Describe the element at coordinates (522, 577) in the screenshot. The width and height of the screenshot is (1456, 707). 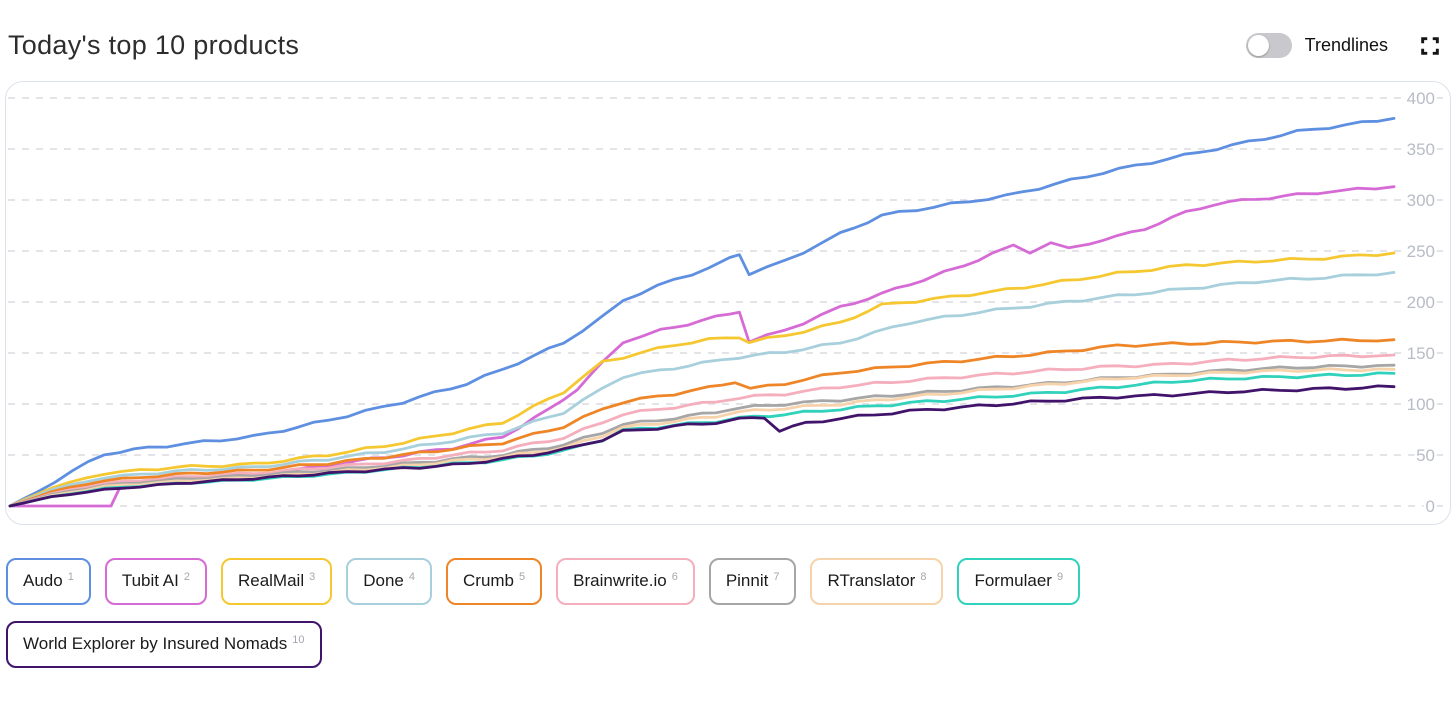
I see `legend-pill-rank: 5` at that location.